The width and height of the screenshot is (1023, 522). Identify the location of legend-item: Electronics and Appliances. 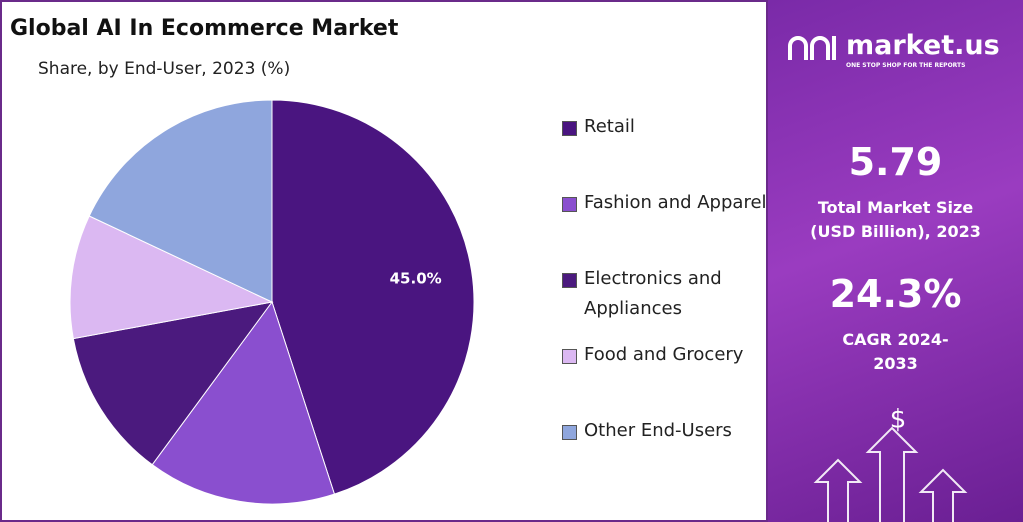
(668, 294).